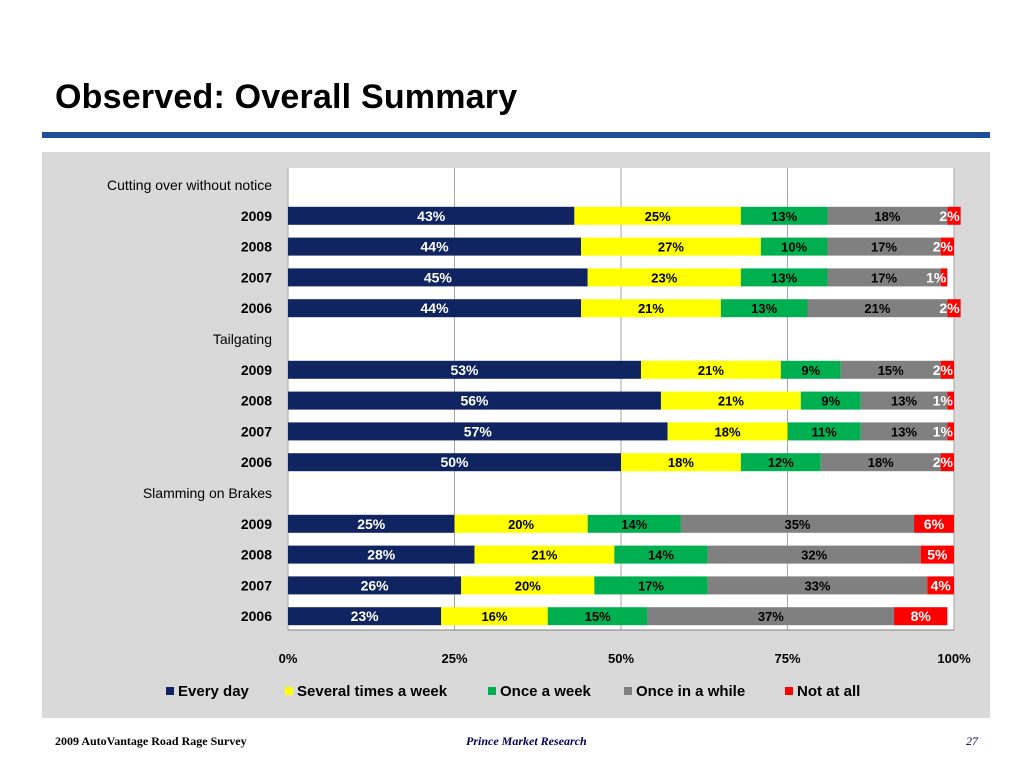  Describe the element at coordinates (454, 658) in the screenshot. I see `x-tick-label: 25%` at that location.